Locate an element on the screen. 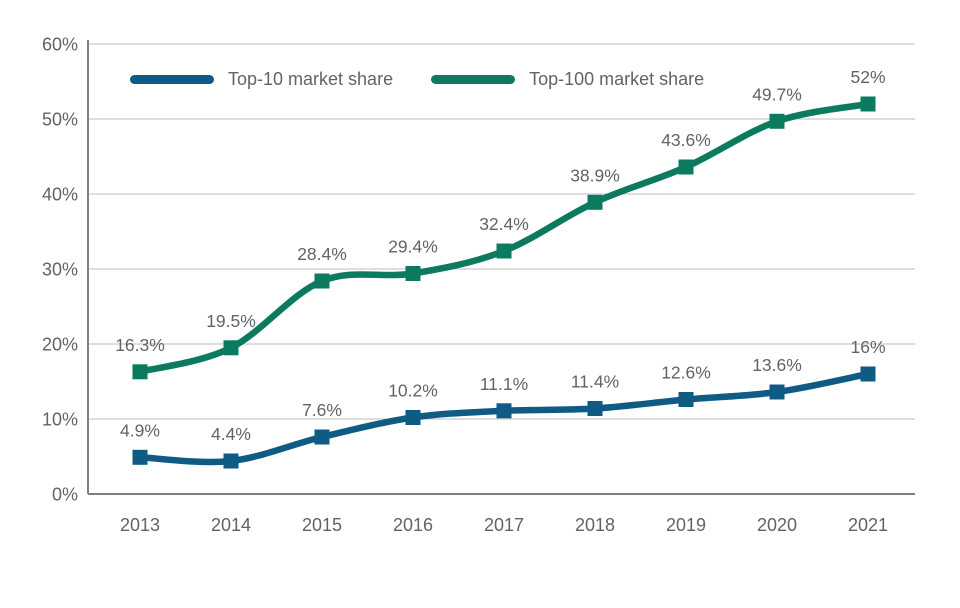 The image size is (960, 608). legend-label-top-100: Top-100 market share is located at coordinates (617, 79).